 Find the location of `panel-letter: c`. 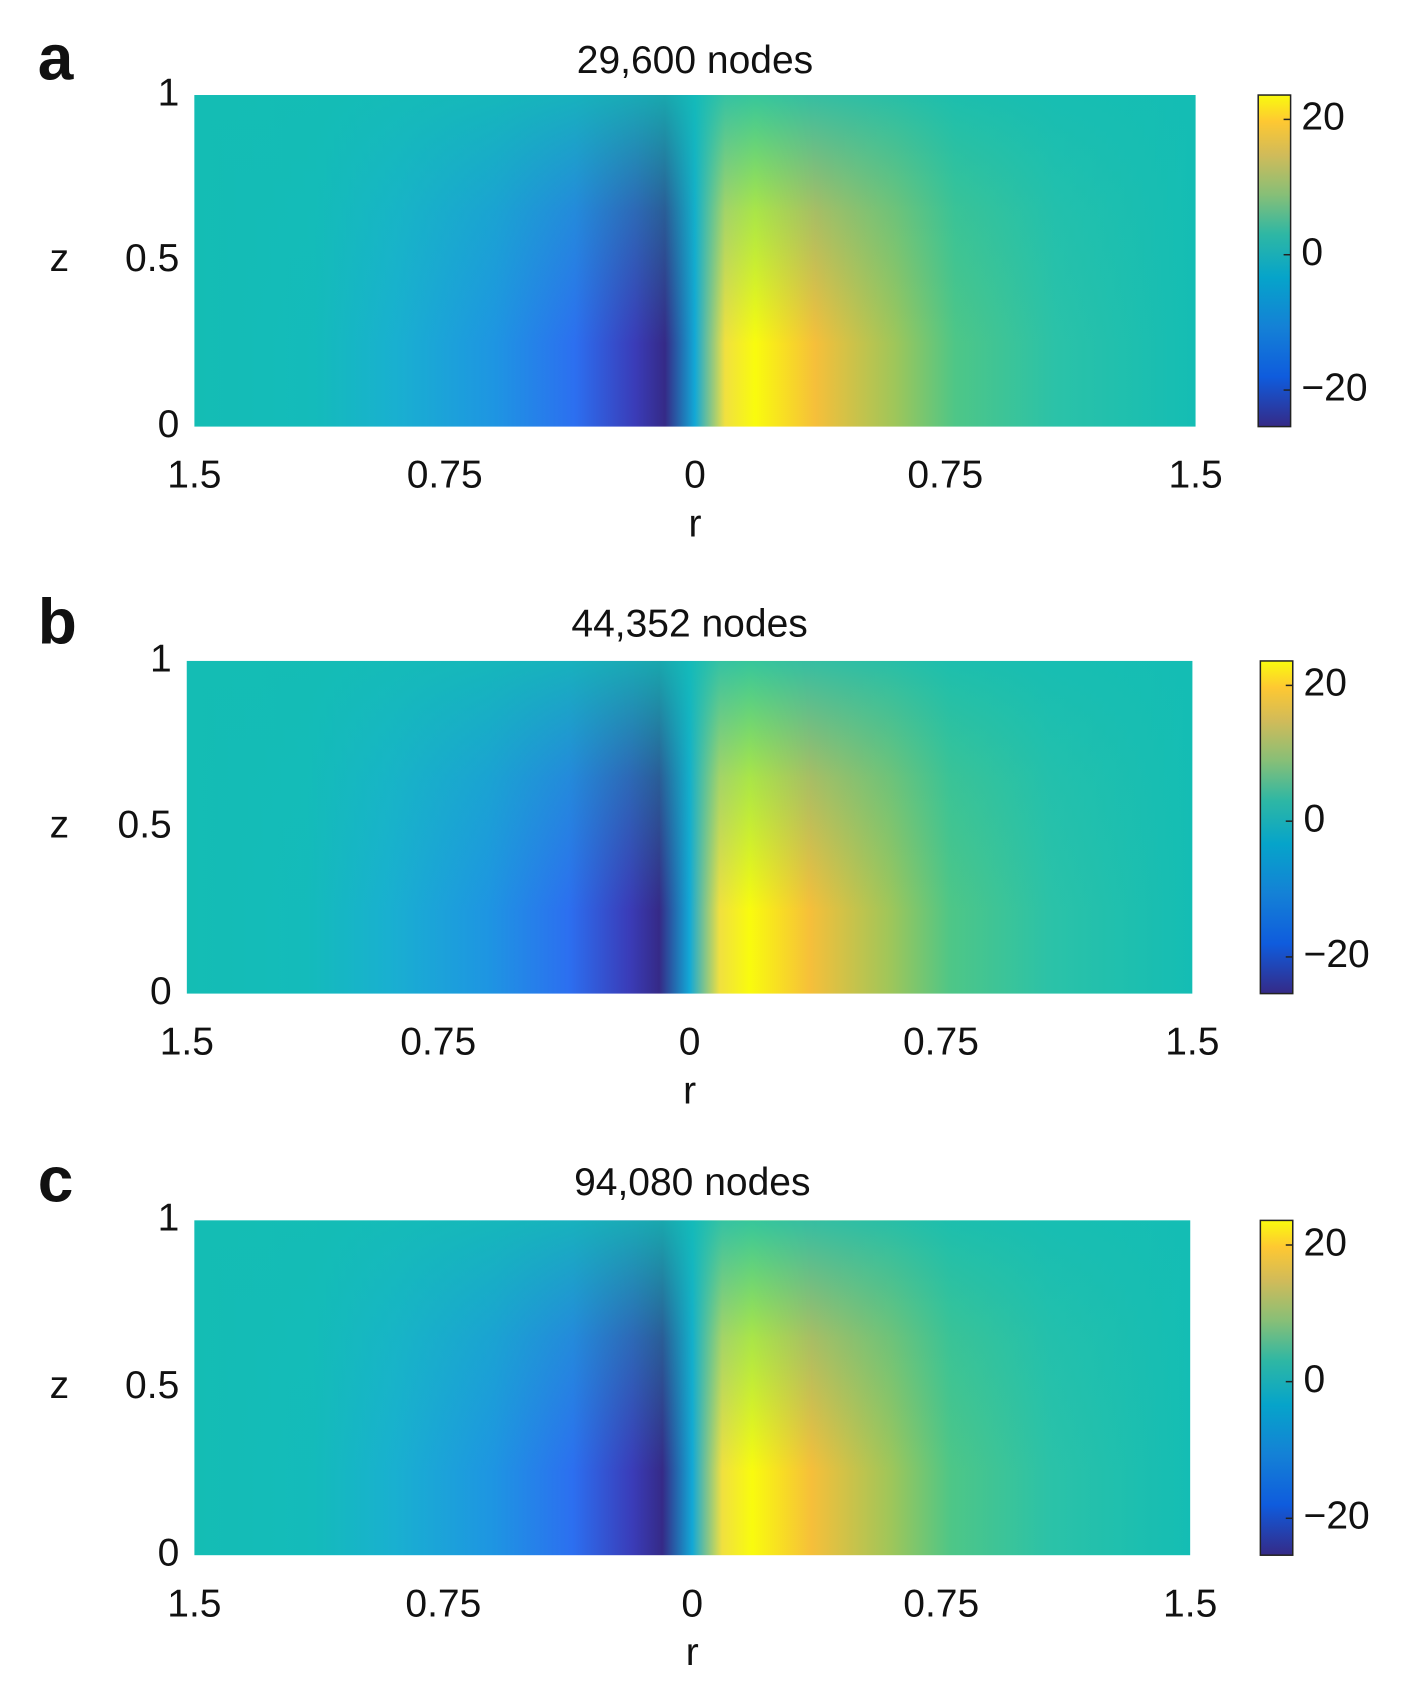

panel-letter: c is located at coordinates (56, 1180).